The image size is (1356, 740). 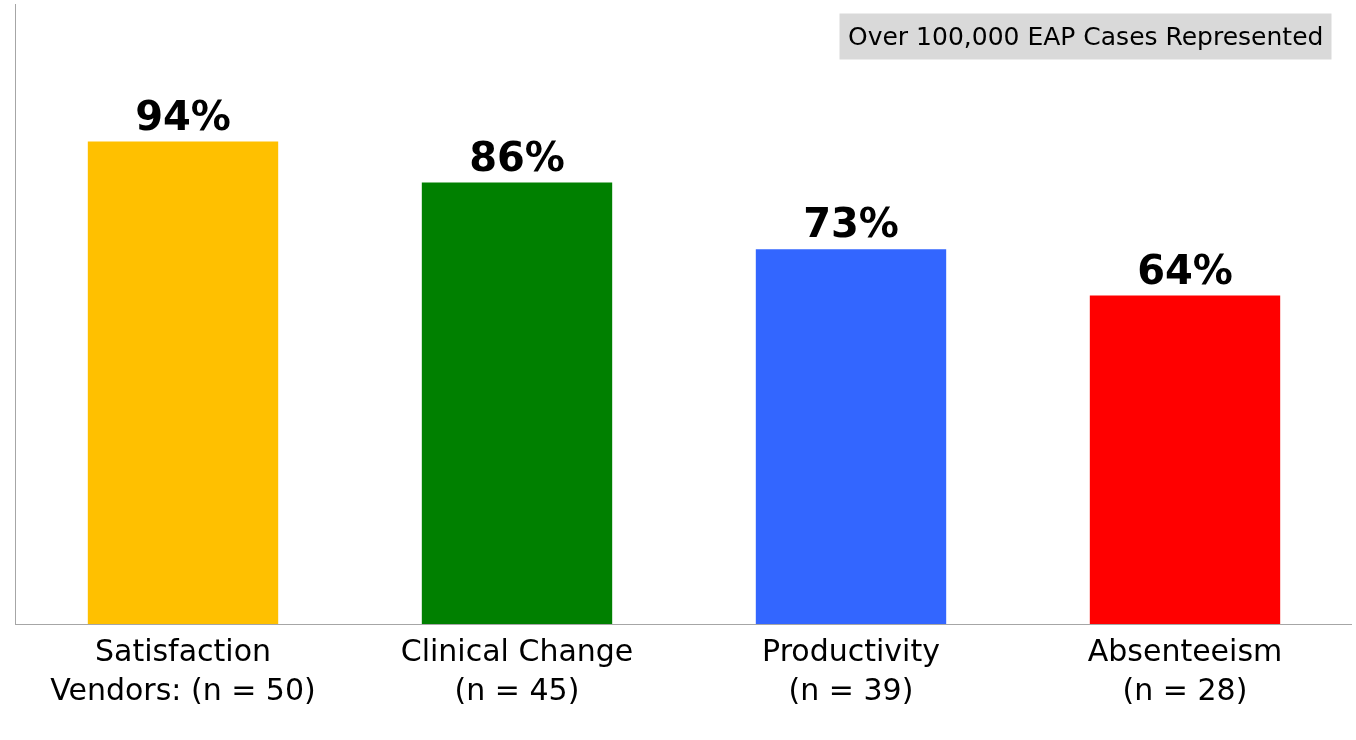 What do you see at coordinates (1086, 36) in the screenshot?
I see `text: Over 100,000 EAP Cases Represented` at bounding box center [1086, 36].